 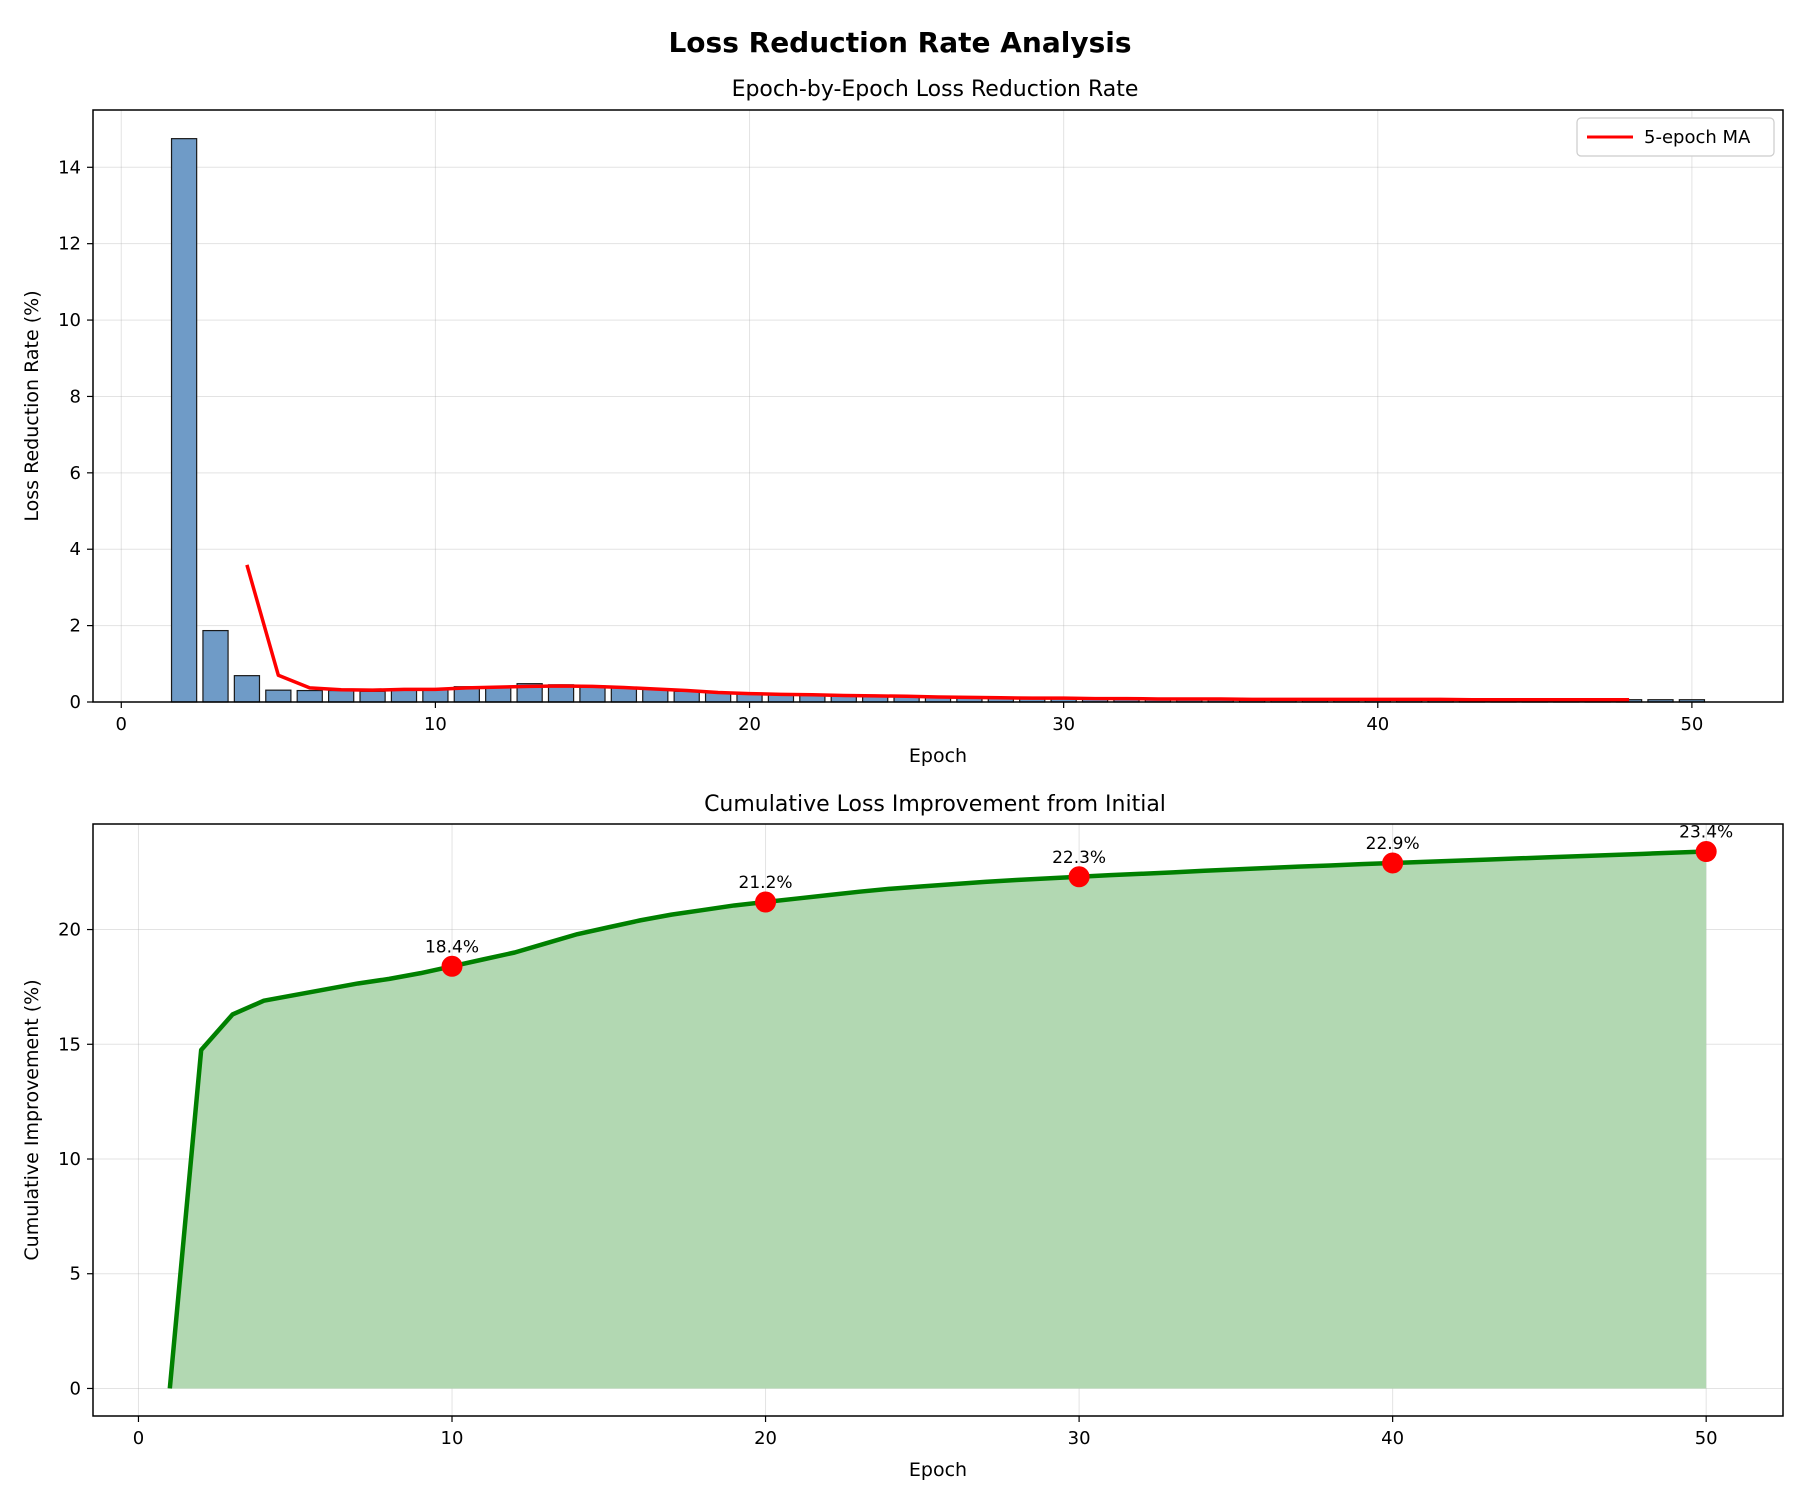 What do you see at coordinates (69, 1044) in the screenshot?
I see `y-tick-label: 15` at bounding box center [69, 1044].